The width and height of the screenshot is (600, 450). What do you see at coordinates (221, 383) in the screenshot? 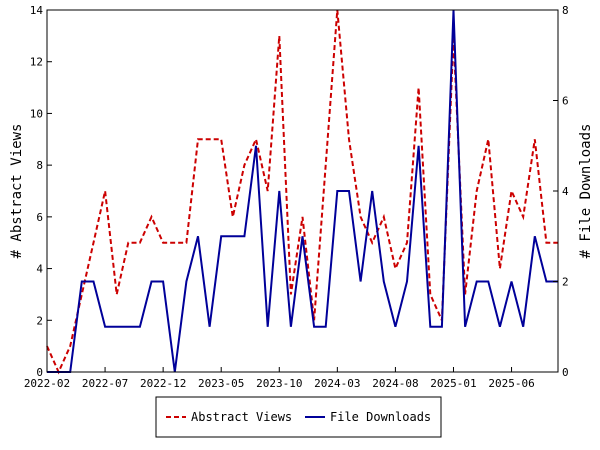
I see `x-tick-label: 2023-05` at bounding box center [221, 383].